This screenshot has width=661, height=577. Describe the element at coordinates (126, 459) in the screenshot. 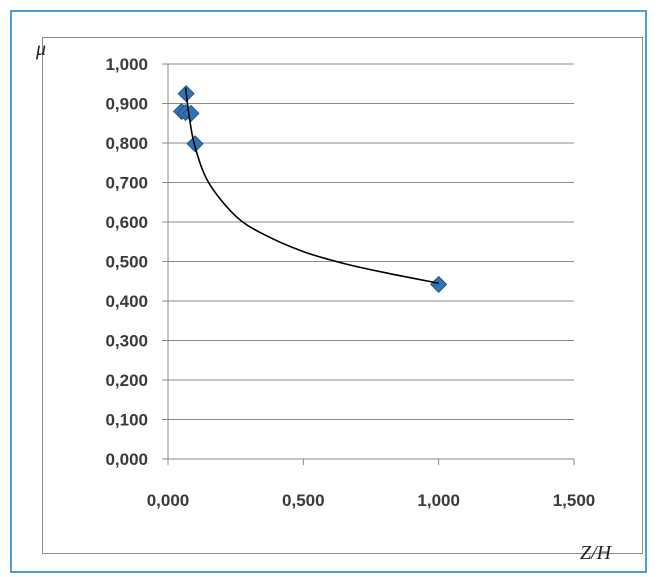

I see `y-tick-label: 0,000` at that location.